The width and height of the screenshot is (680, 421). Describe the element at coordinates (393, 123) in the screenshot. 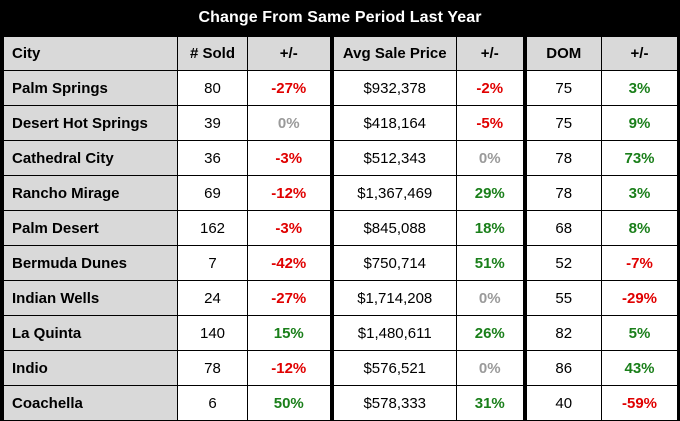

I see `avg-price-cell: $418,164` at that location.